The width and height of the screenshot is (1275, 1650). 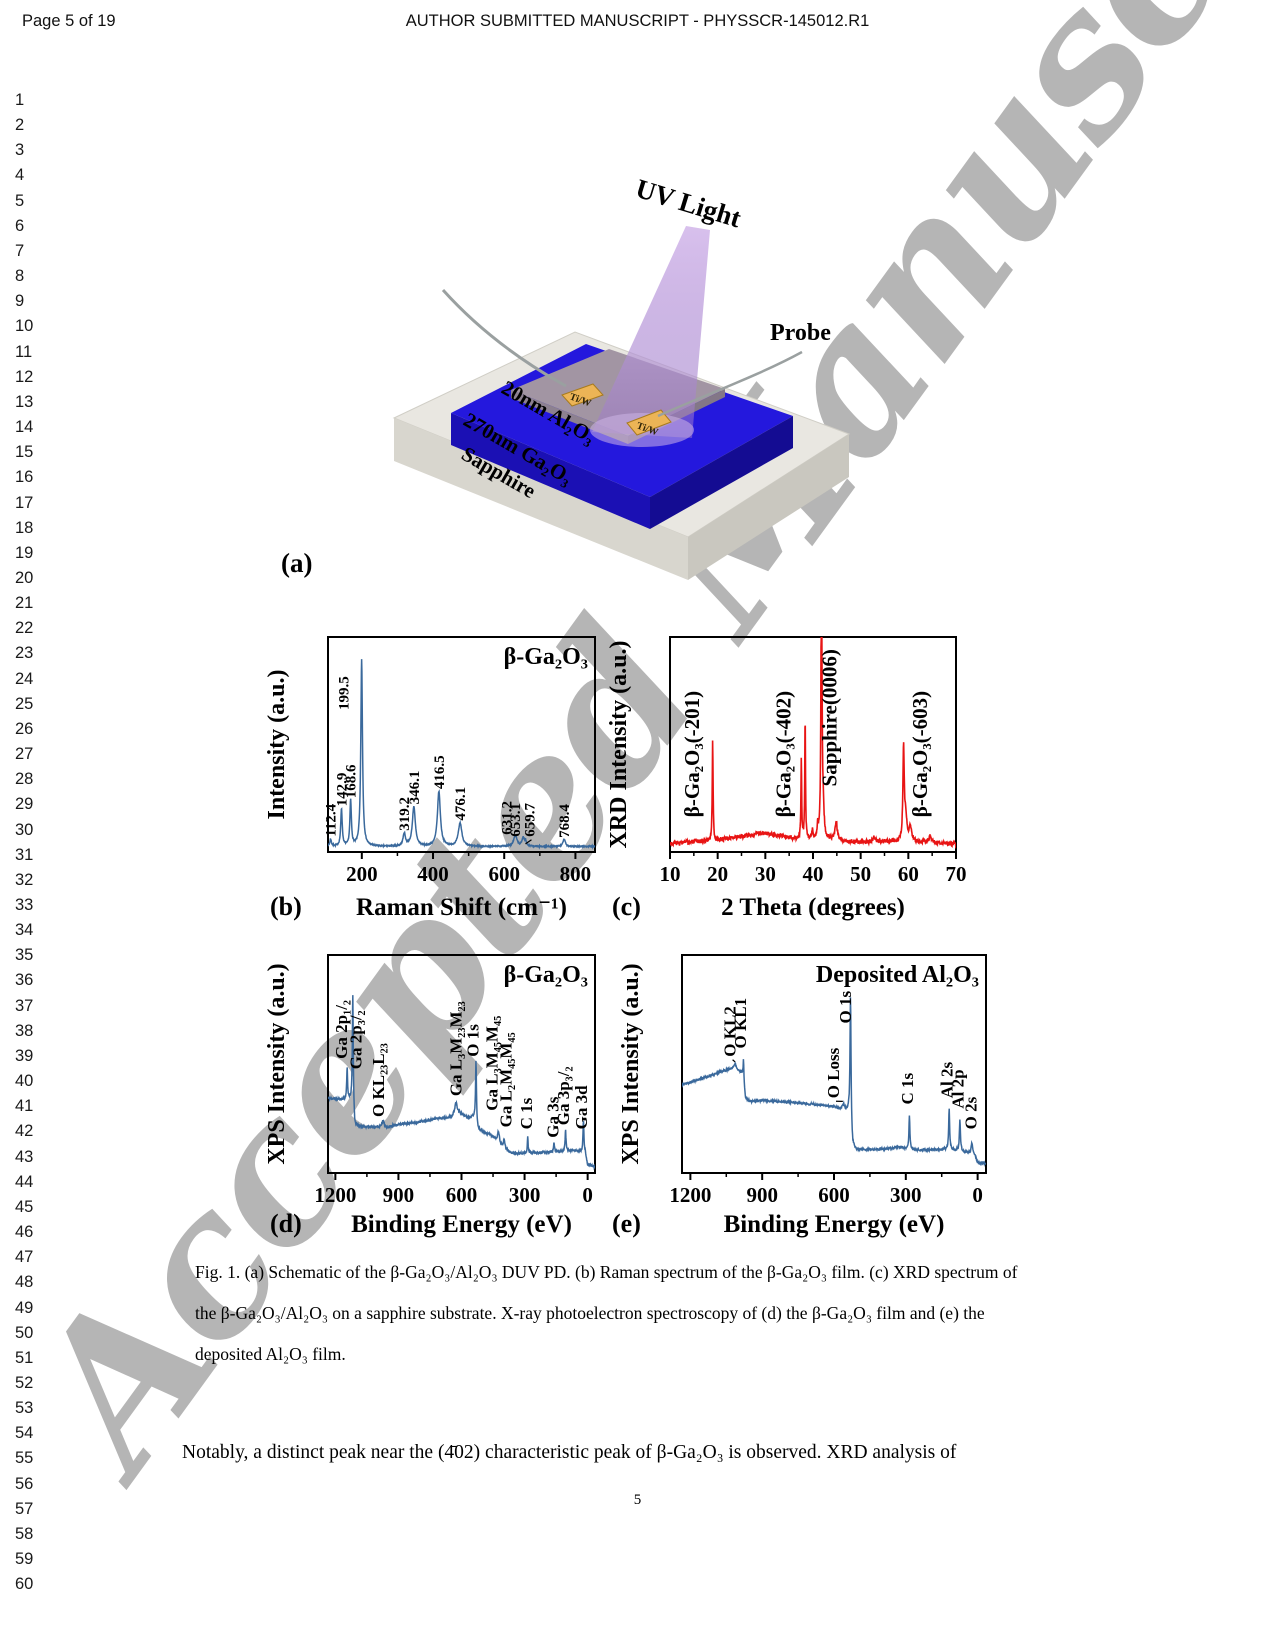 I want to click on sapphire-slab-right-face, so click(x=768, y=507).